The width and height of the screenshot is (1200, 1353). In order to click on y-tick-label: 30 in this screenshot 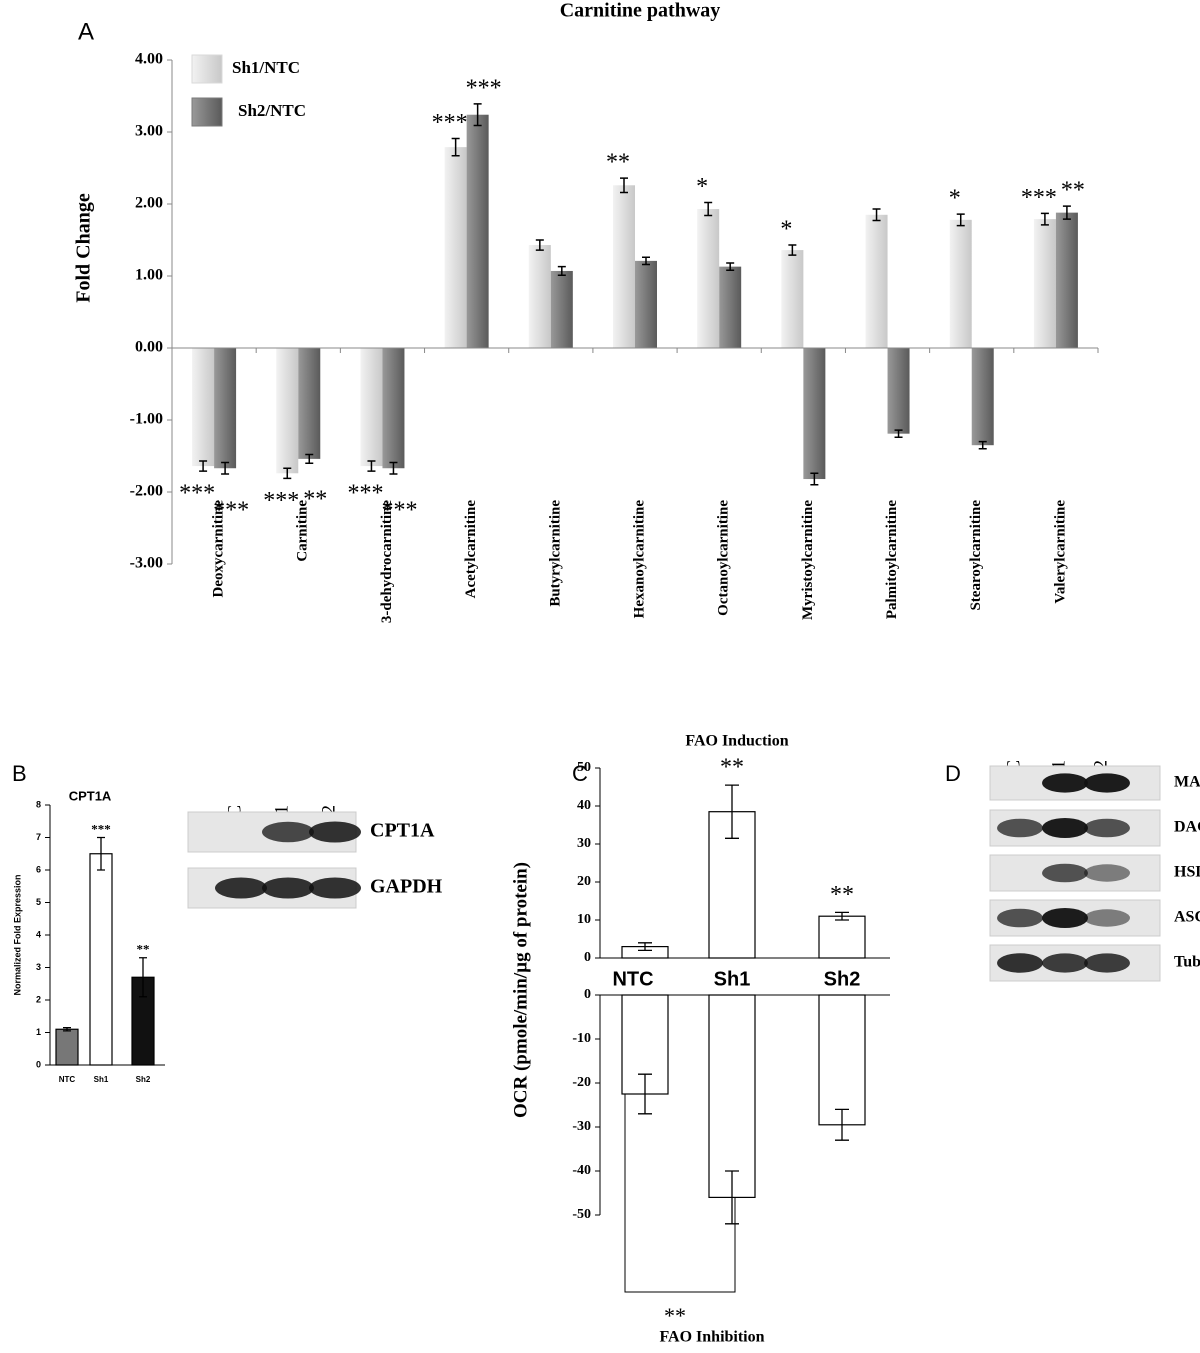, I will do `click(584, 843)`.